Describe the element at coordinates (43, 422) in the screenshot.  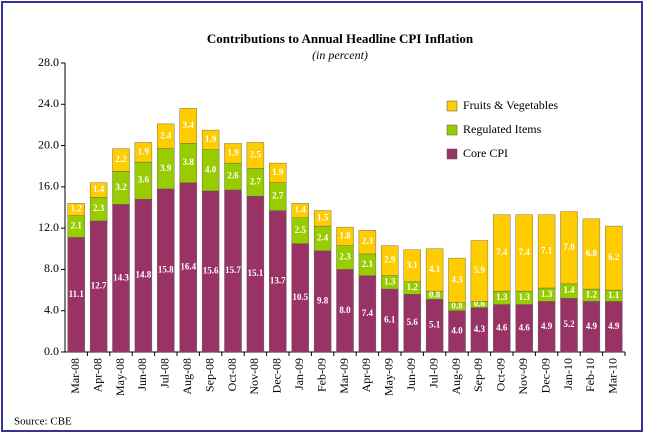
I see `source: Source: CBE` at that location.